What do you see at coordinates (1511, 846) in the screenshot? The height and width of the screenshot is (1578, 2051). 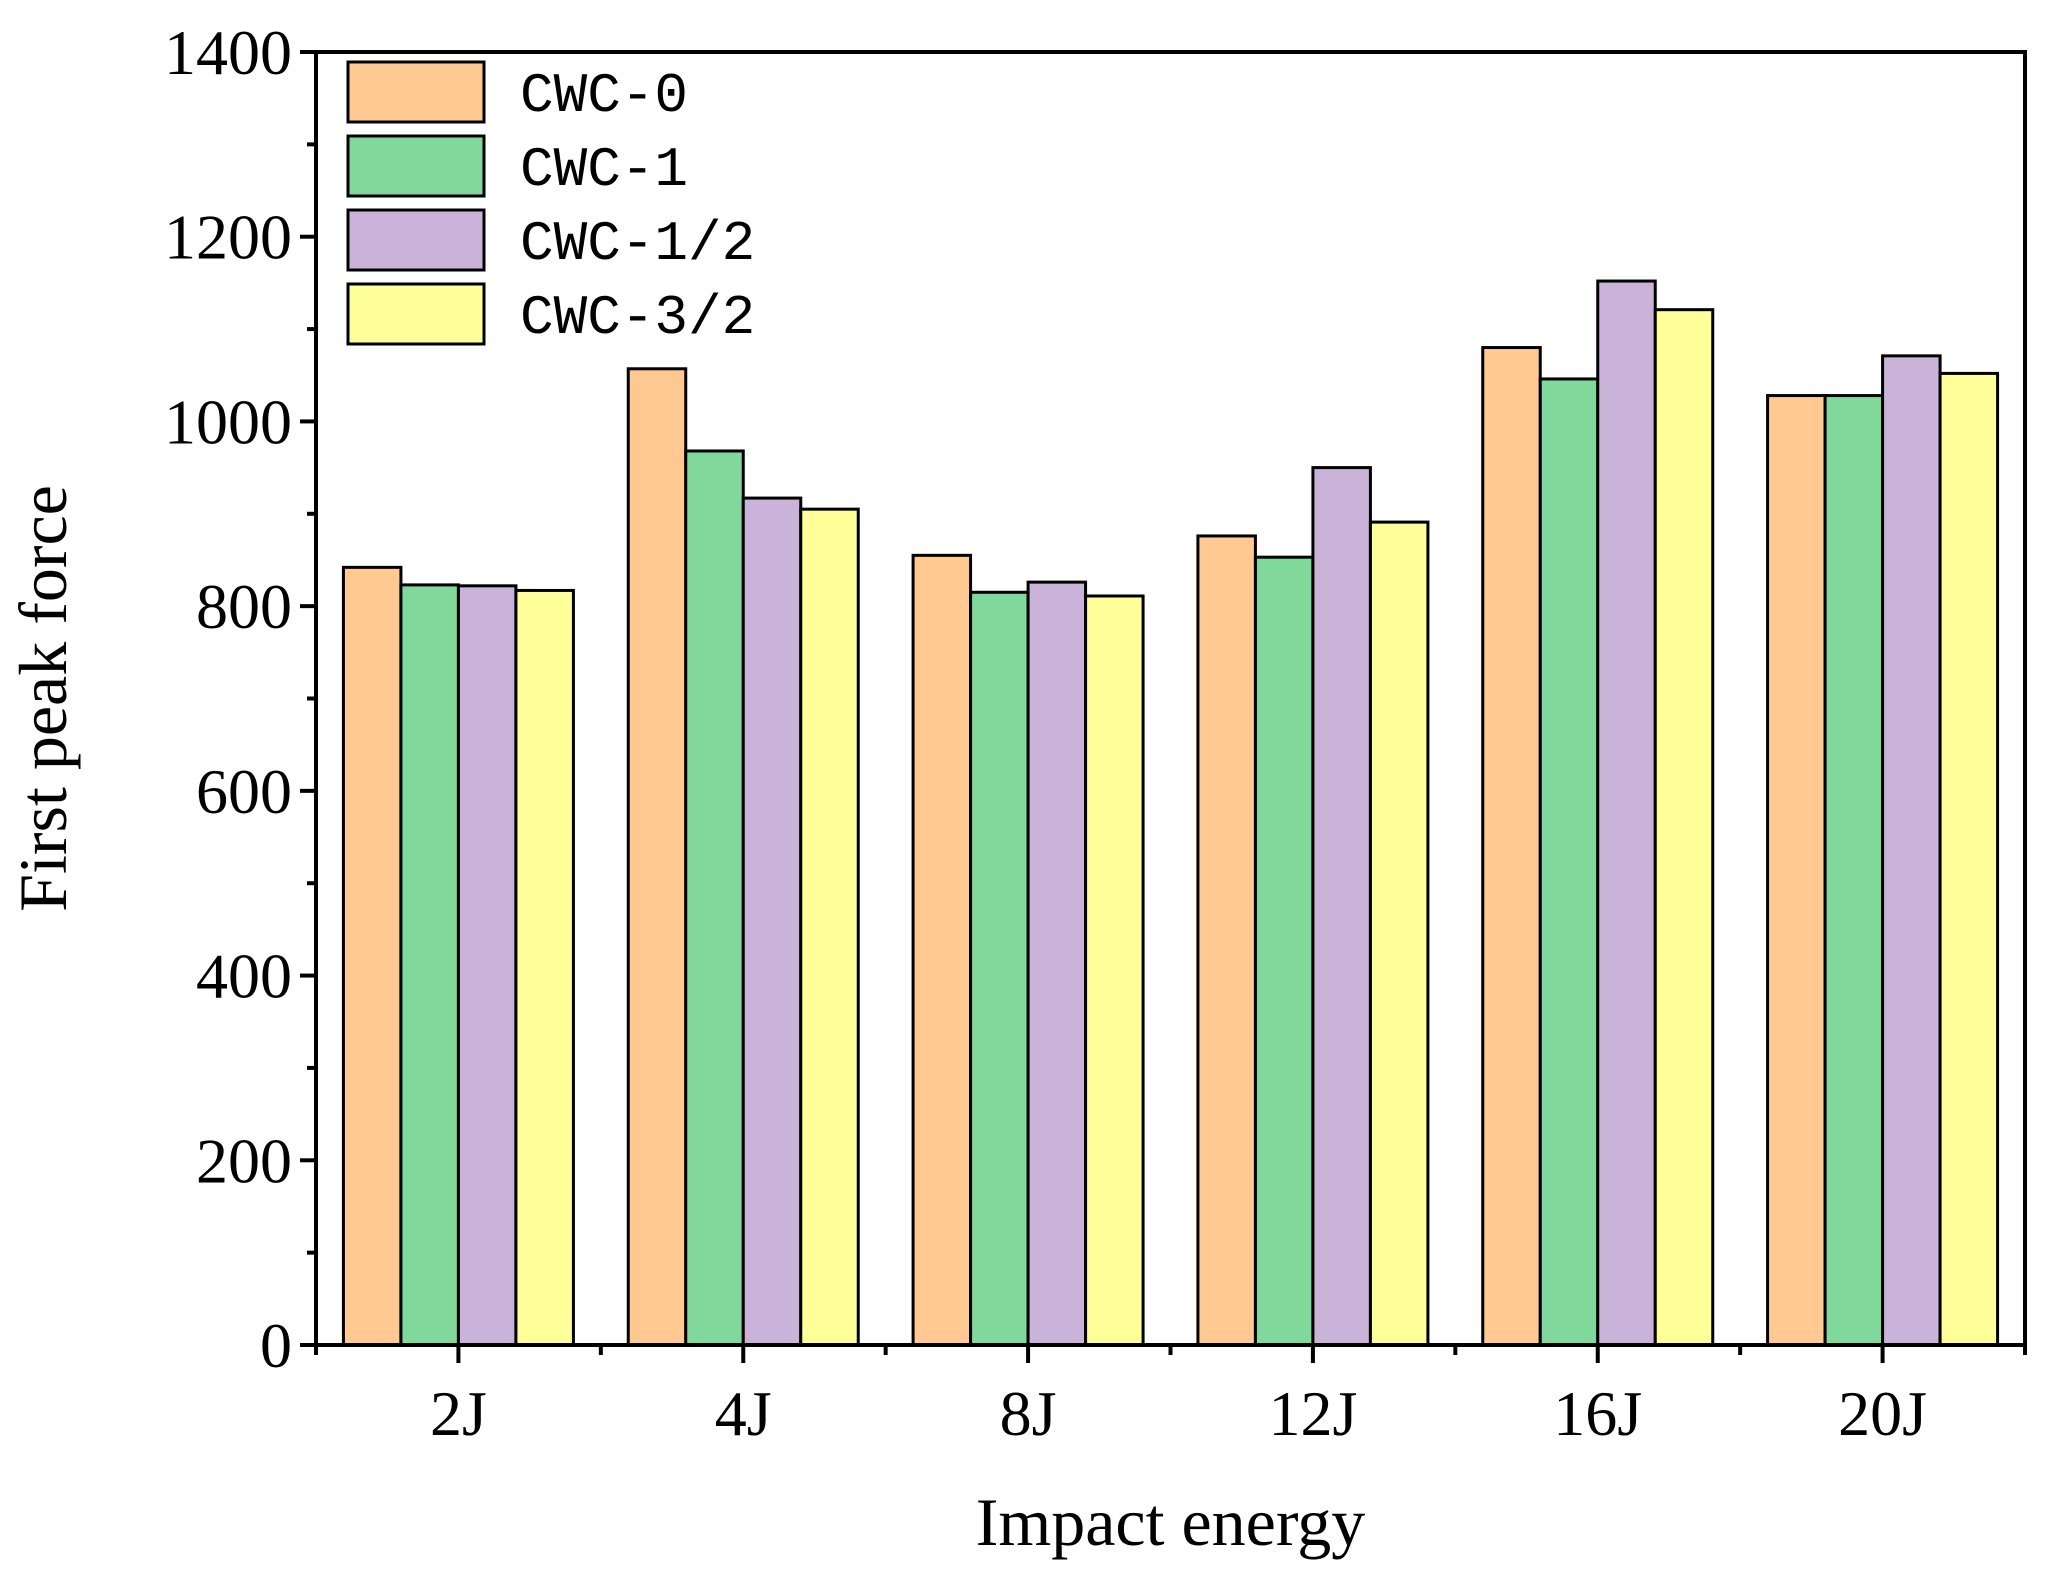 I see `bar-cwc-0-16j` at bounding box center [1511, 846].